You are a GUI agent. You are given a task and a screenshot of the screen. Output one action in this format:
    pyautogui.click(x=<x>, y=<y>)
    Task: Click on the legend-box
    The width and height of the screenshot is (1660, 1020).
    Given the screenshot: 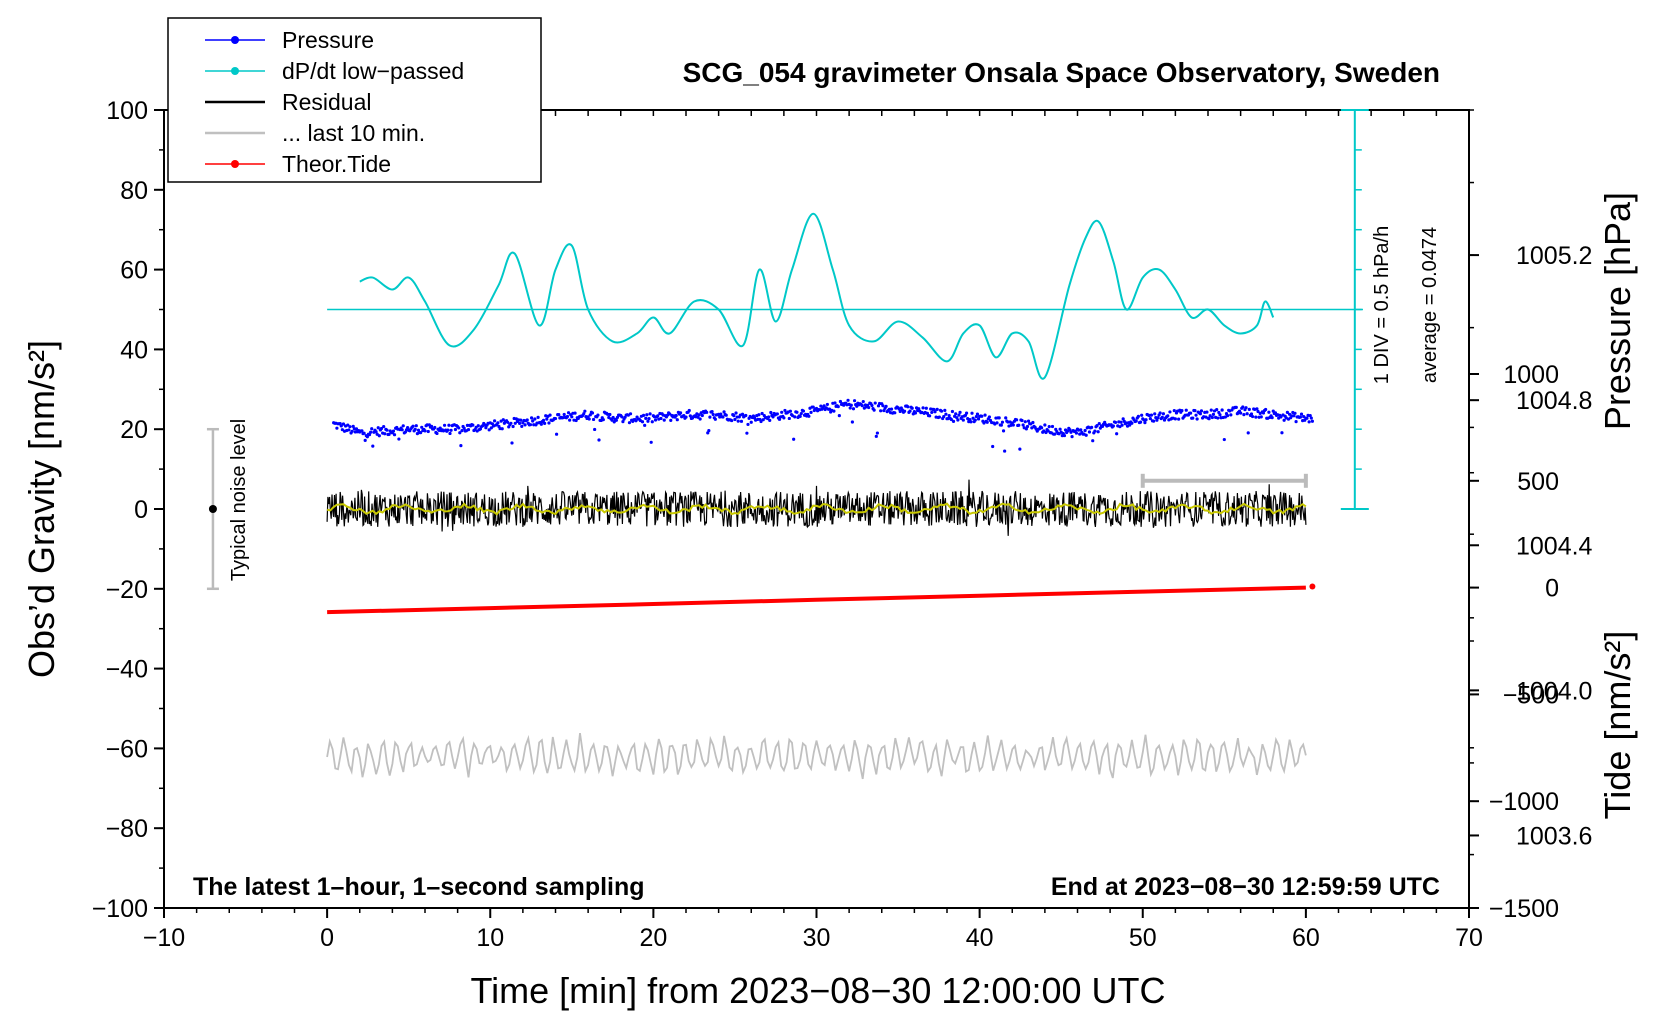 What is the action you would take?
    pyautogui.click(x=354, y=100)
    